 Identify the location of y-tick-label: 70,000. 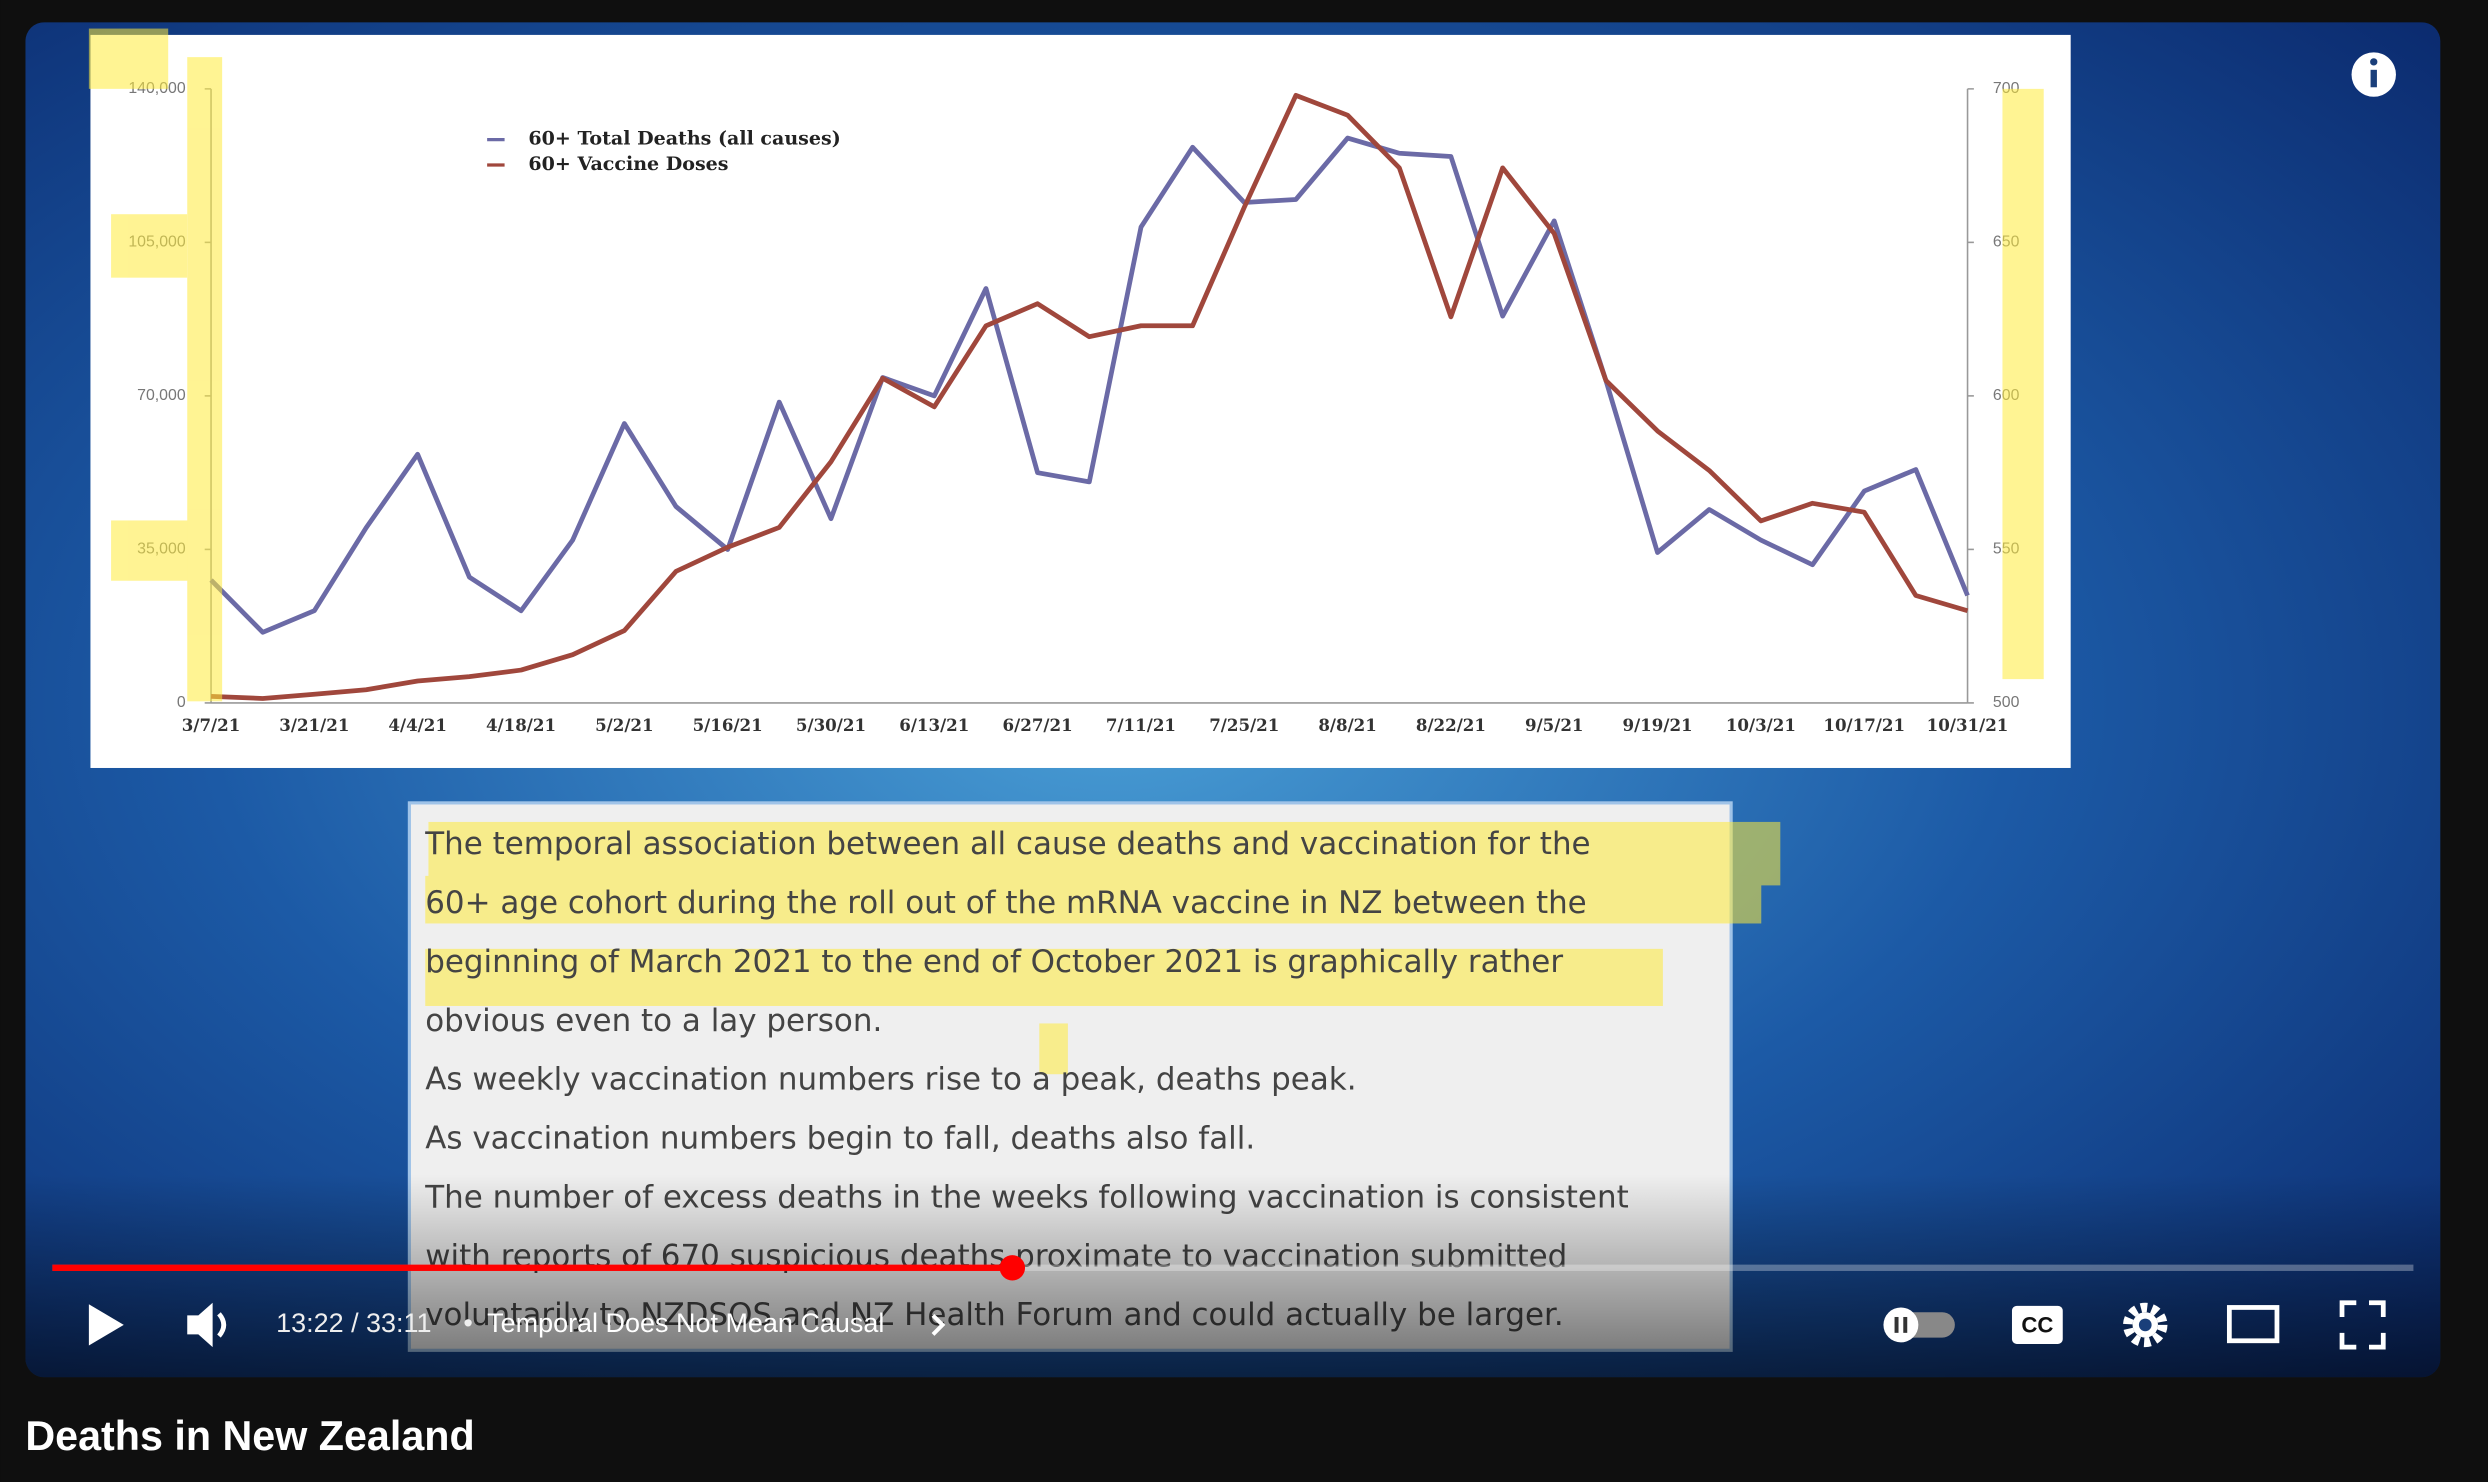
(161, 395).